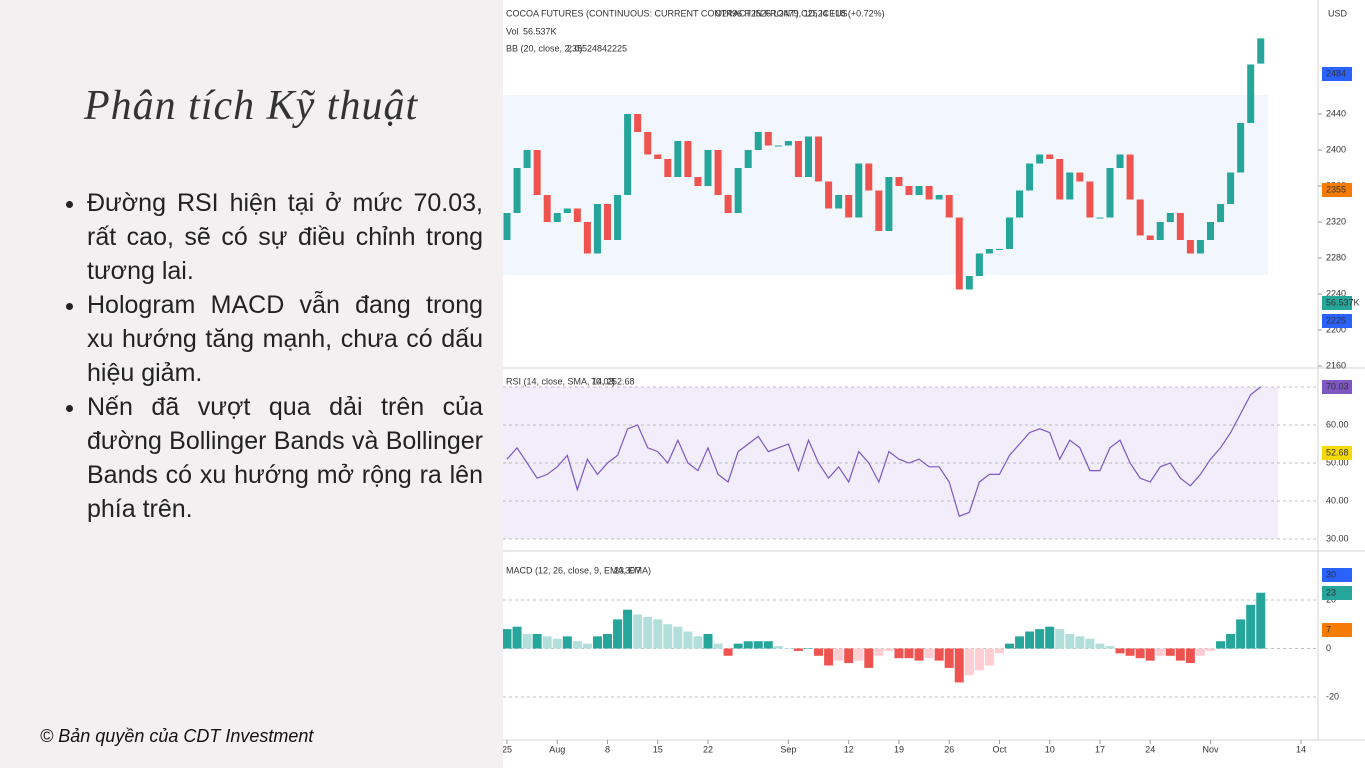 Image resolution: width=1365 pixels, height=768 pixels. I want to click on x-tick-label: 8, so click(607, 749).